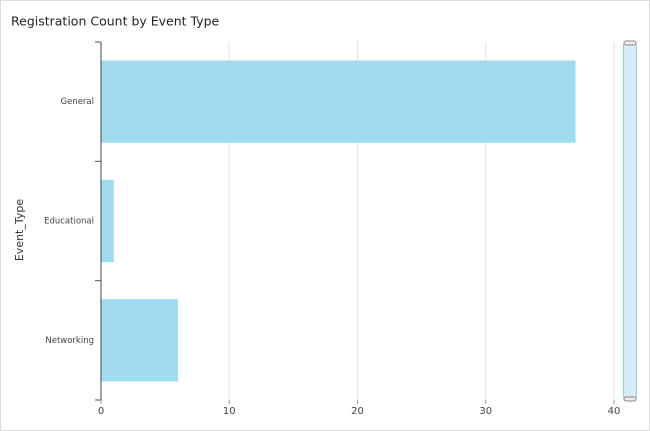 The height and width of the screenshot is (431, 650). I want to click on x-tick-label: 20, so click(357, 411).